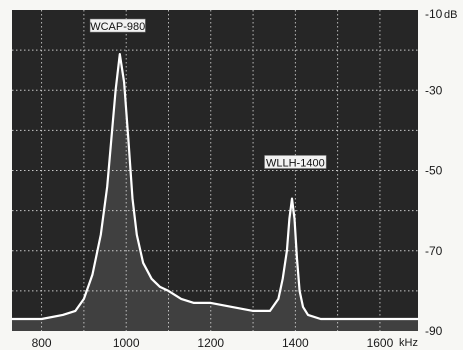 The height and width of the screenshot is (350, 463). I want to click on y-tick-label: -50, so click(434, 171).